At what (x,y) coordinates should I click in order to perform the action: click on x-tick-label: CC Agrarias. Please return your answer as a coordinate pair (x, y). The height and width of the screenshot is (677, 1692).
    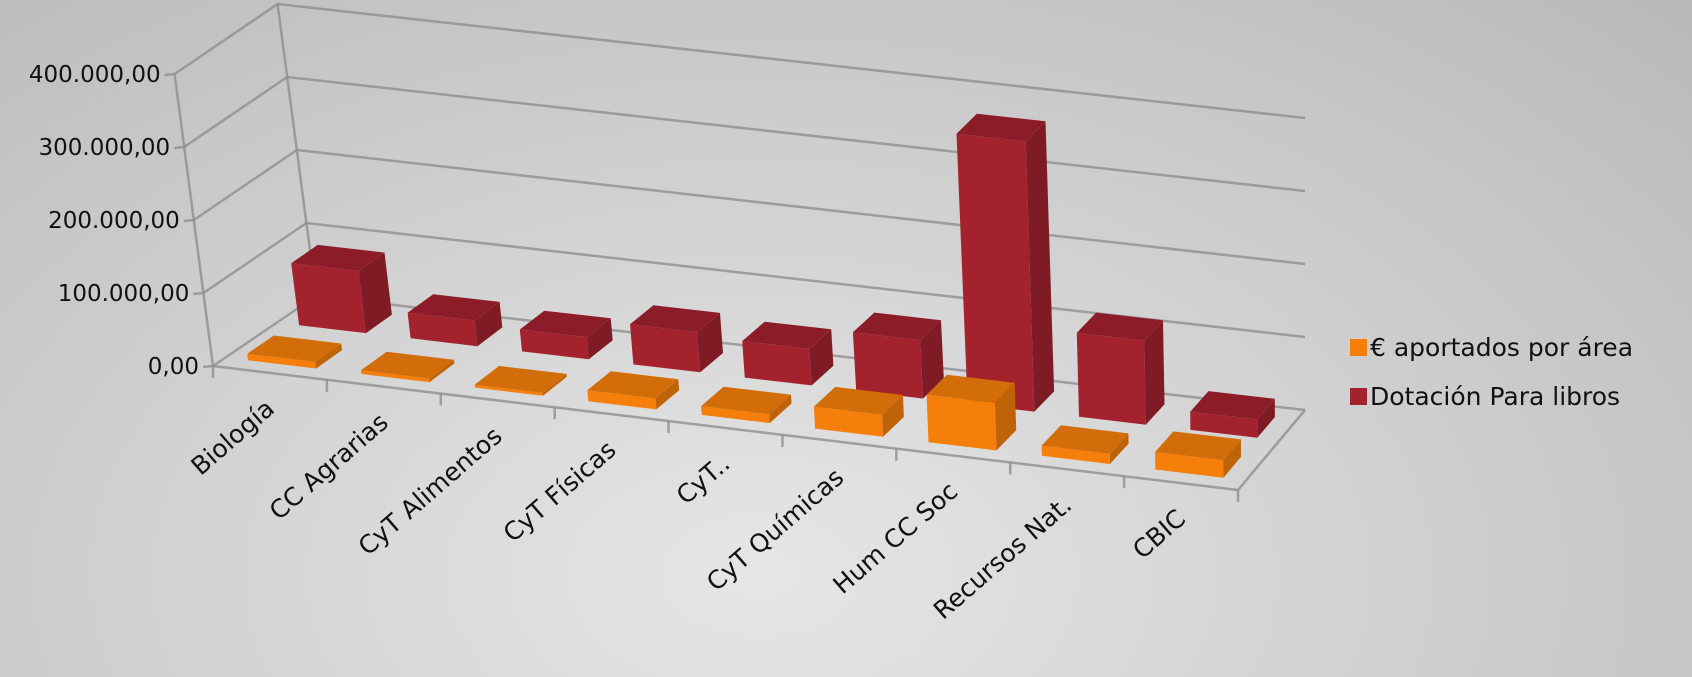
    Looking at the image, I should click on (329, 466).